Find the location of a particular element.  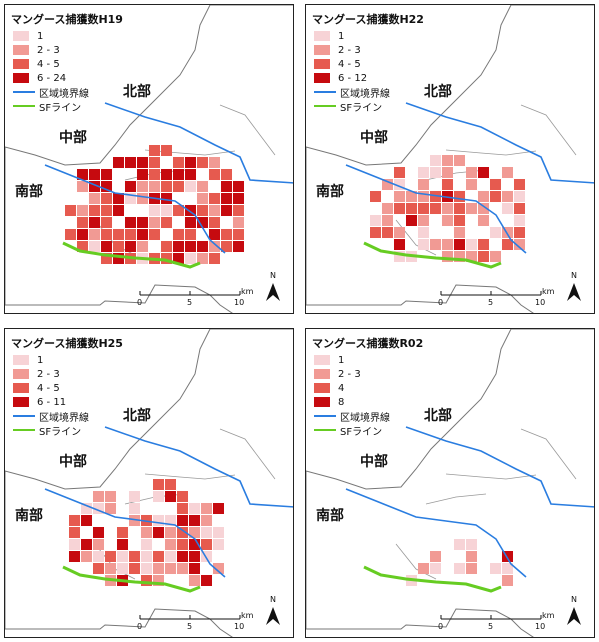

legend-label: SFライン is located at coordinates (361, 432).